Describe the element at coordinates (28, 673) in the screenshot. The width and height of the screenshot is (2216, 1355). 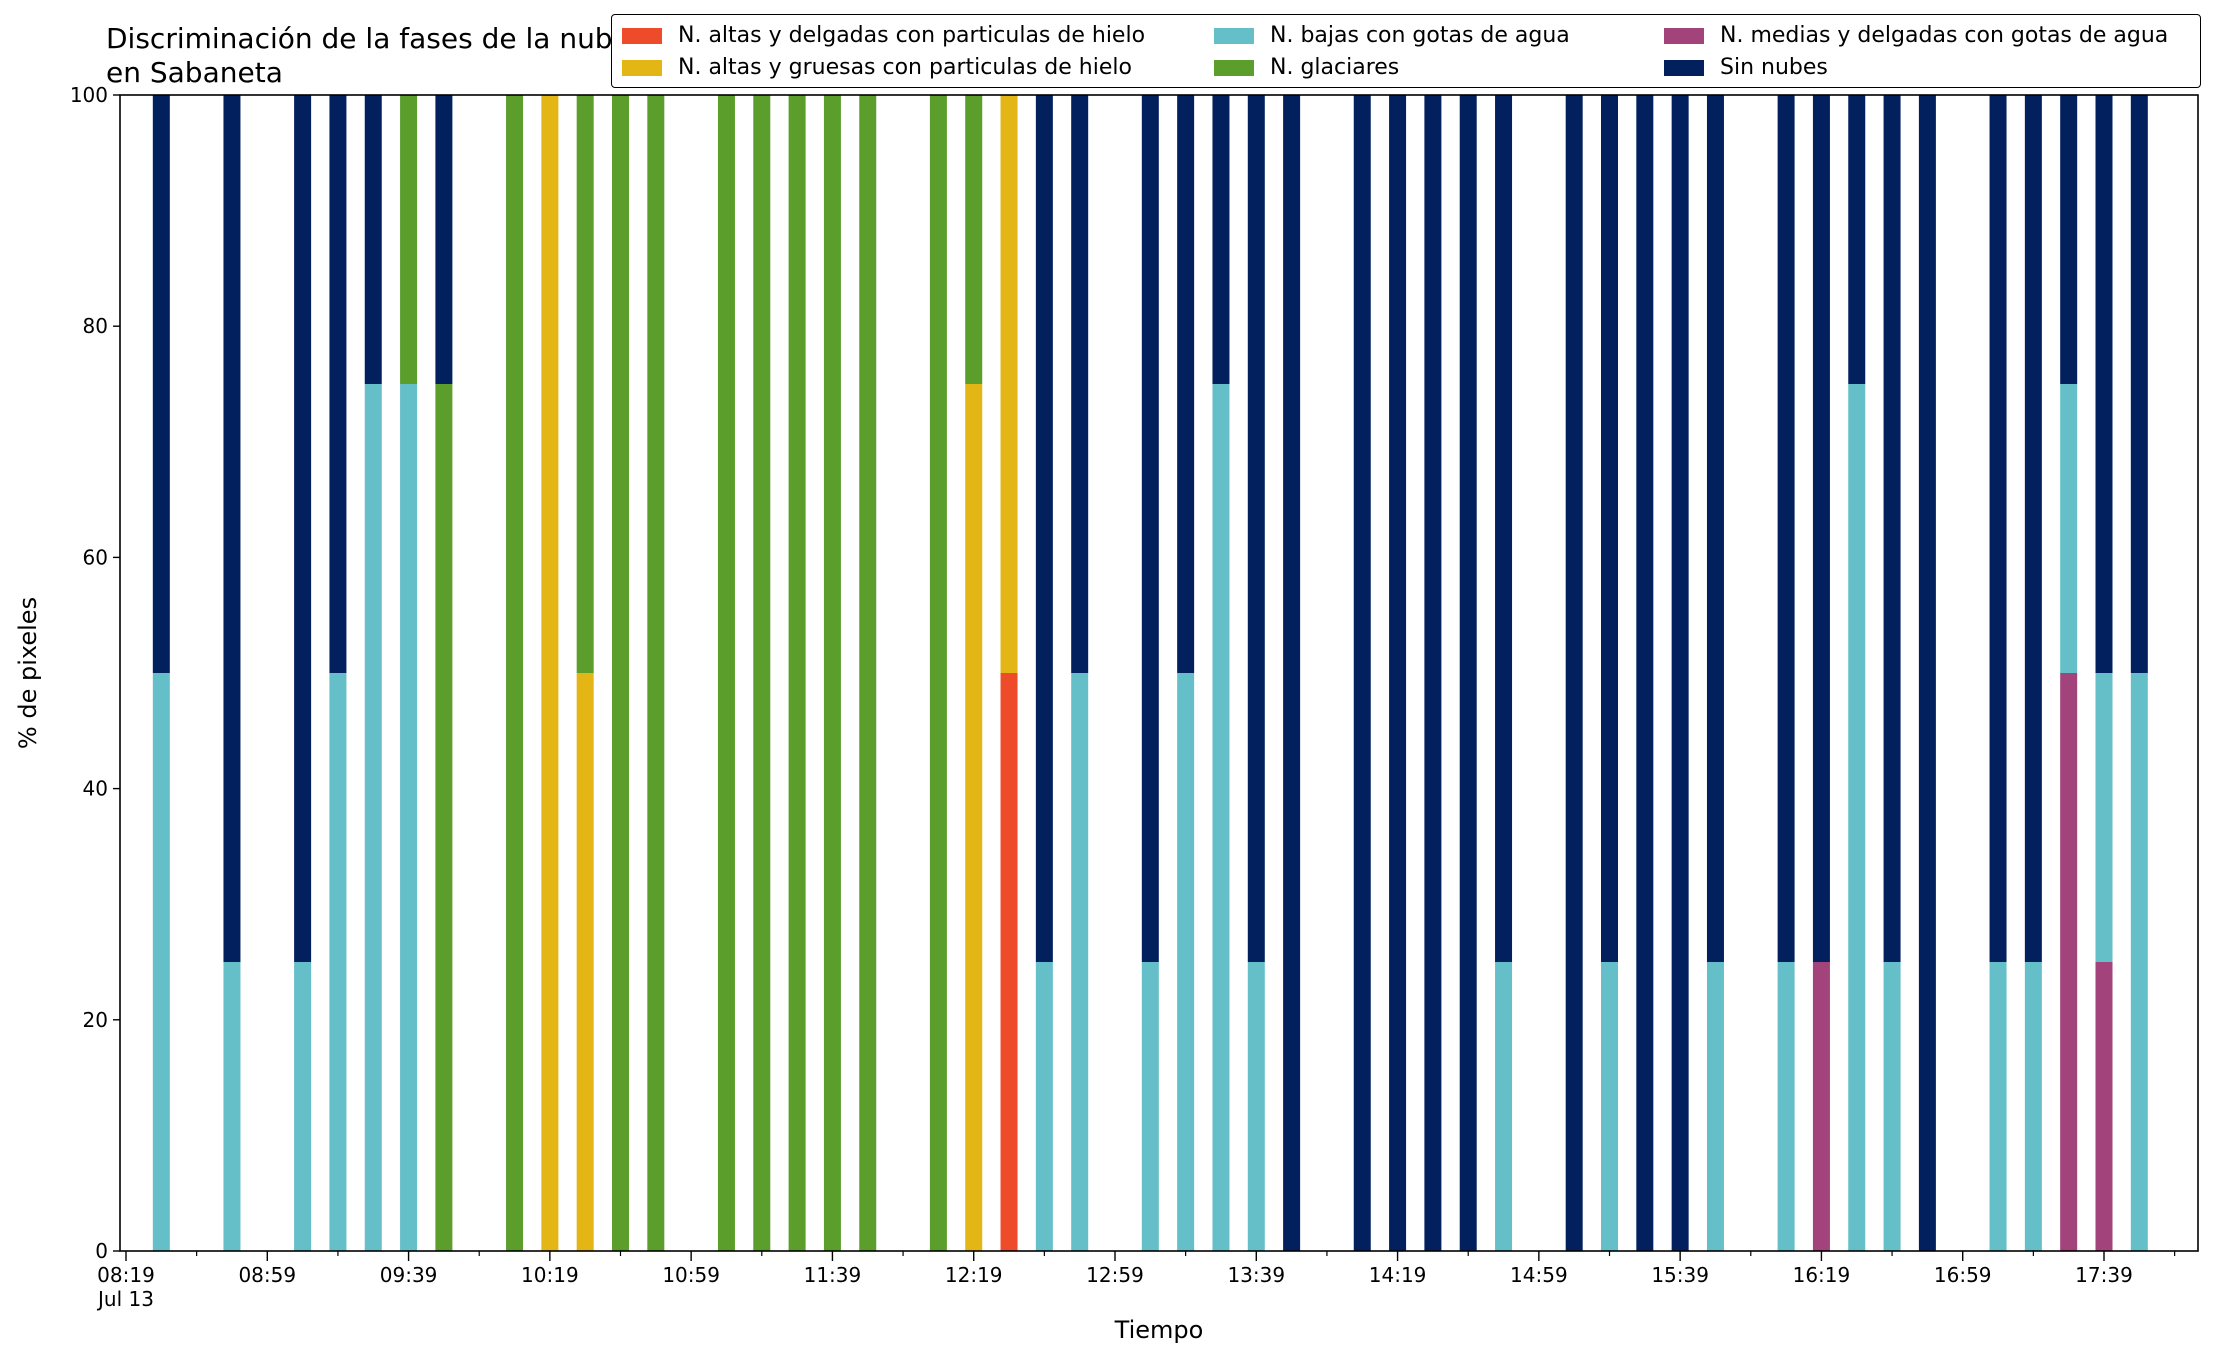
I see `y-axis-label: % de pixeles` at that location.